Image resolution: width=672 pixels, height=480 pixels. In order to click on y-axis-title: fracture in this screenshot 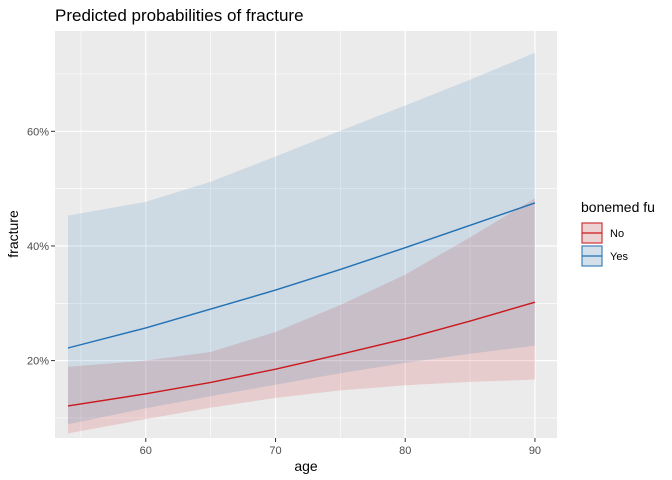, I will do `click(13, 234)`.